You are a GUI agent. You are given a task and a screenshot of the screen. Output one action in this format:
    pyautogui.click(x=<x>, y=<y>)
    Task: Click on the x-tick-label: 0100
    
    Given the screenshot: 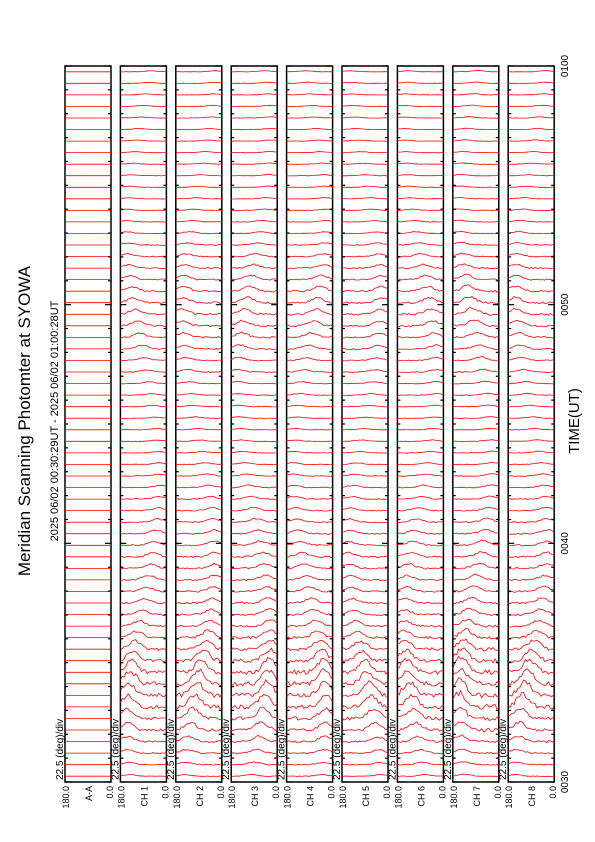 What is the action you would take?
    pyautogui.click(x=565, y=65)
    